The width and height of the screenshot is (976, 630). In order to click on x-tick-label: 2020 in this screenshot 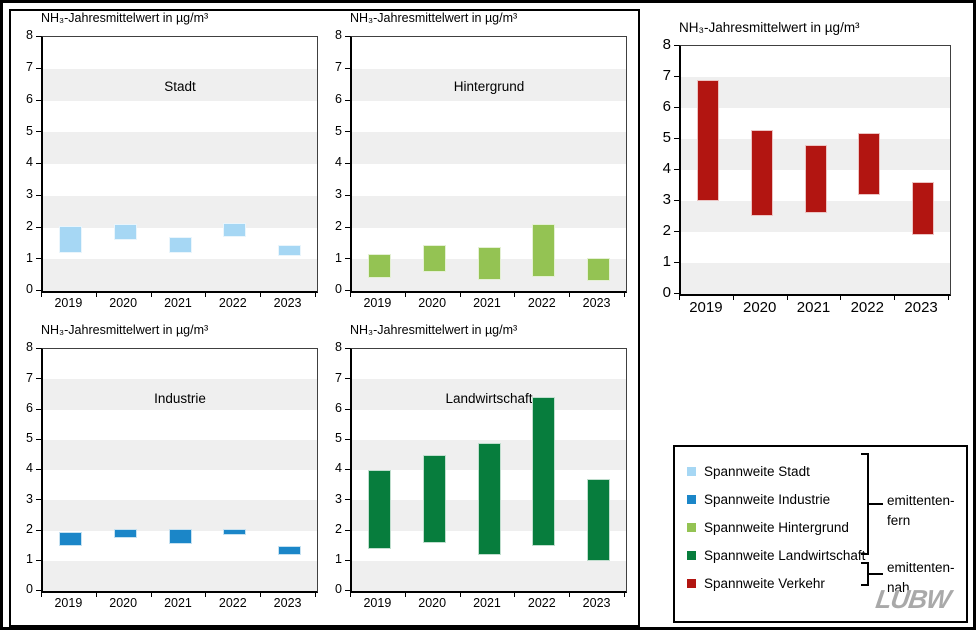, I will do `click(432, 603)`.